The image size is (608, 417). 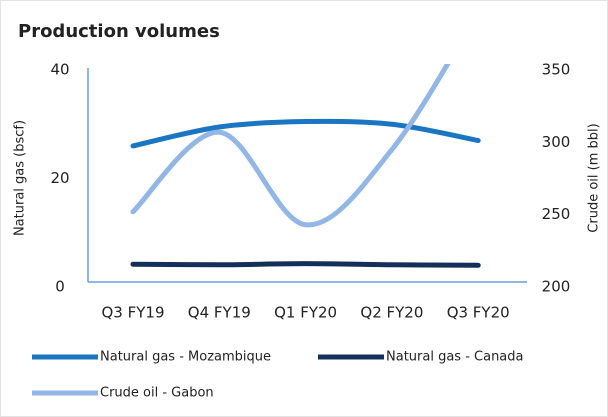 What do you see at coordinates (185, 357) in the screenshot?
I see `legend-label: Natural gas - Mozambique` at bounding box center [185, 357].